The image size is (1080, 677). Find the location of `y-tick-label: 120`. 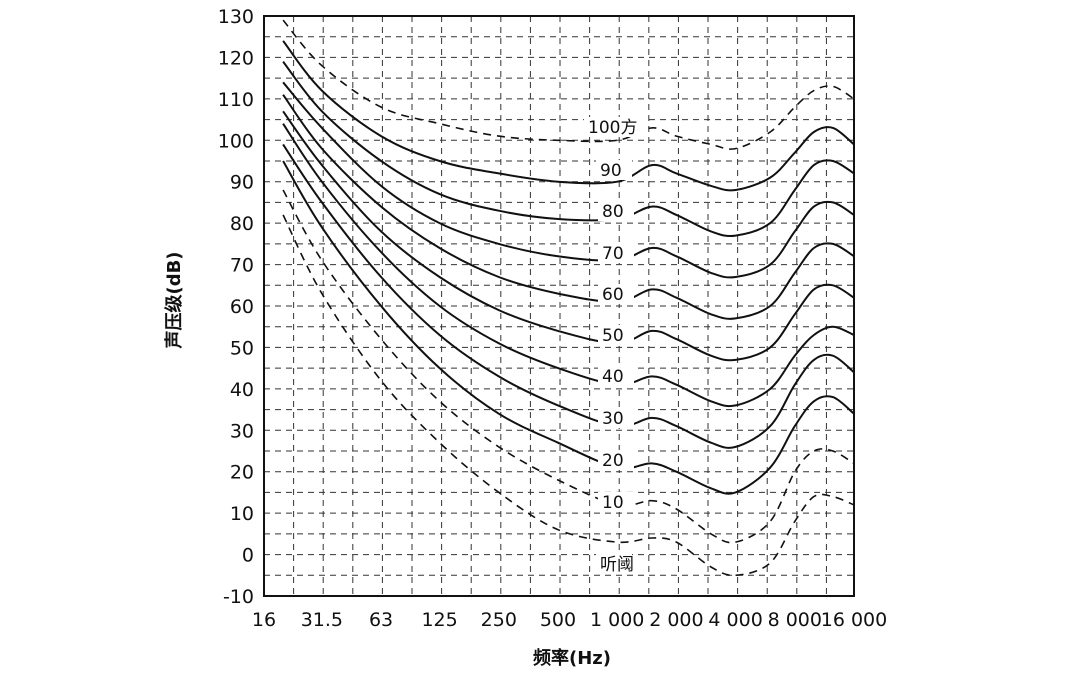

y-tick-label: 120 is located at coordinates (236, 58).